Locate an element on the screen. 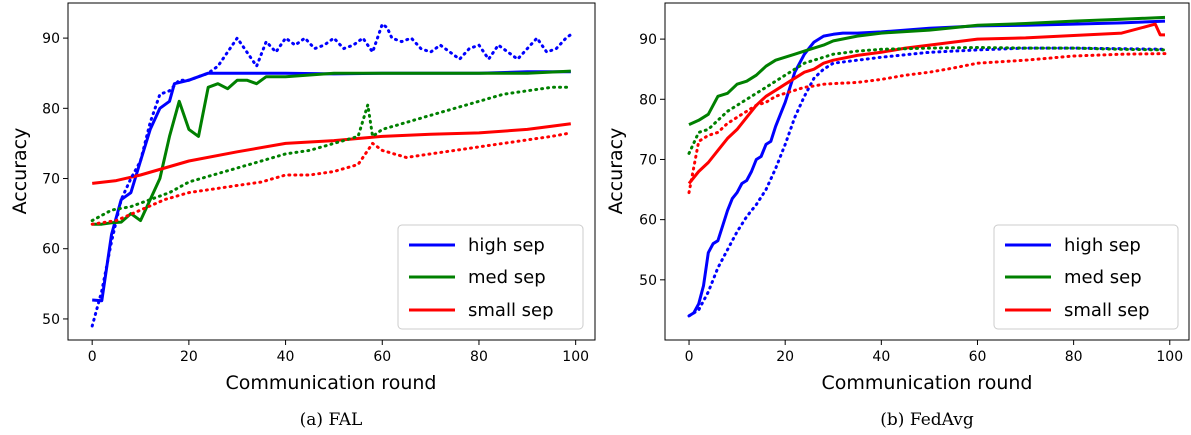  caption-fedavg: (b) FedAvg is located at coordinates (927, 420).